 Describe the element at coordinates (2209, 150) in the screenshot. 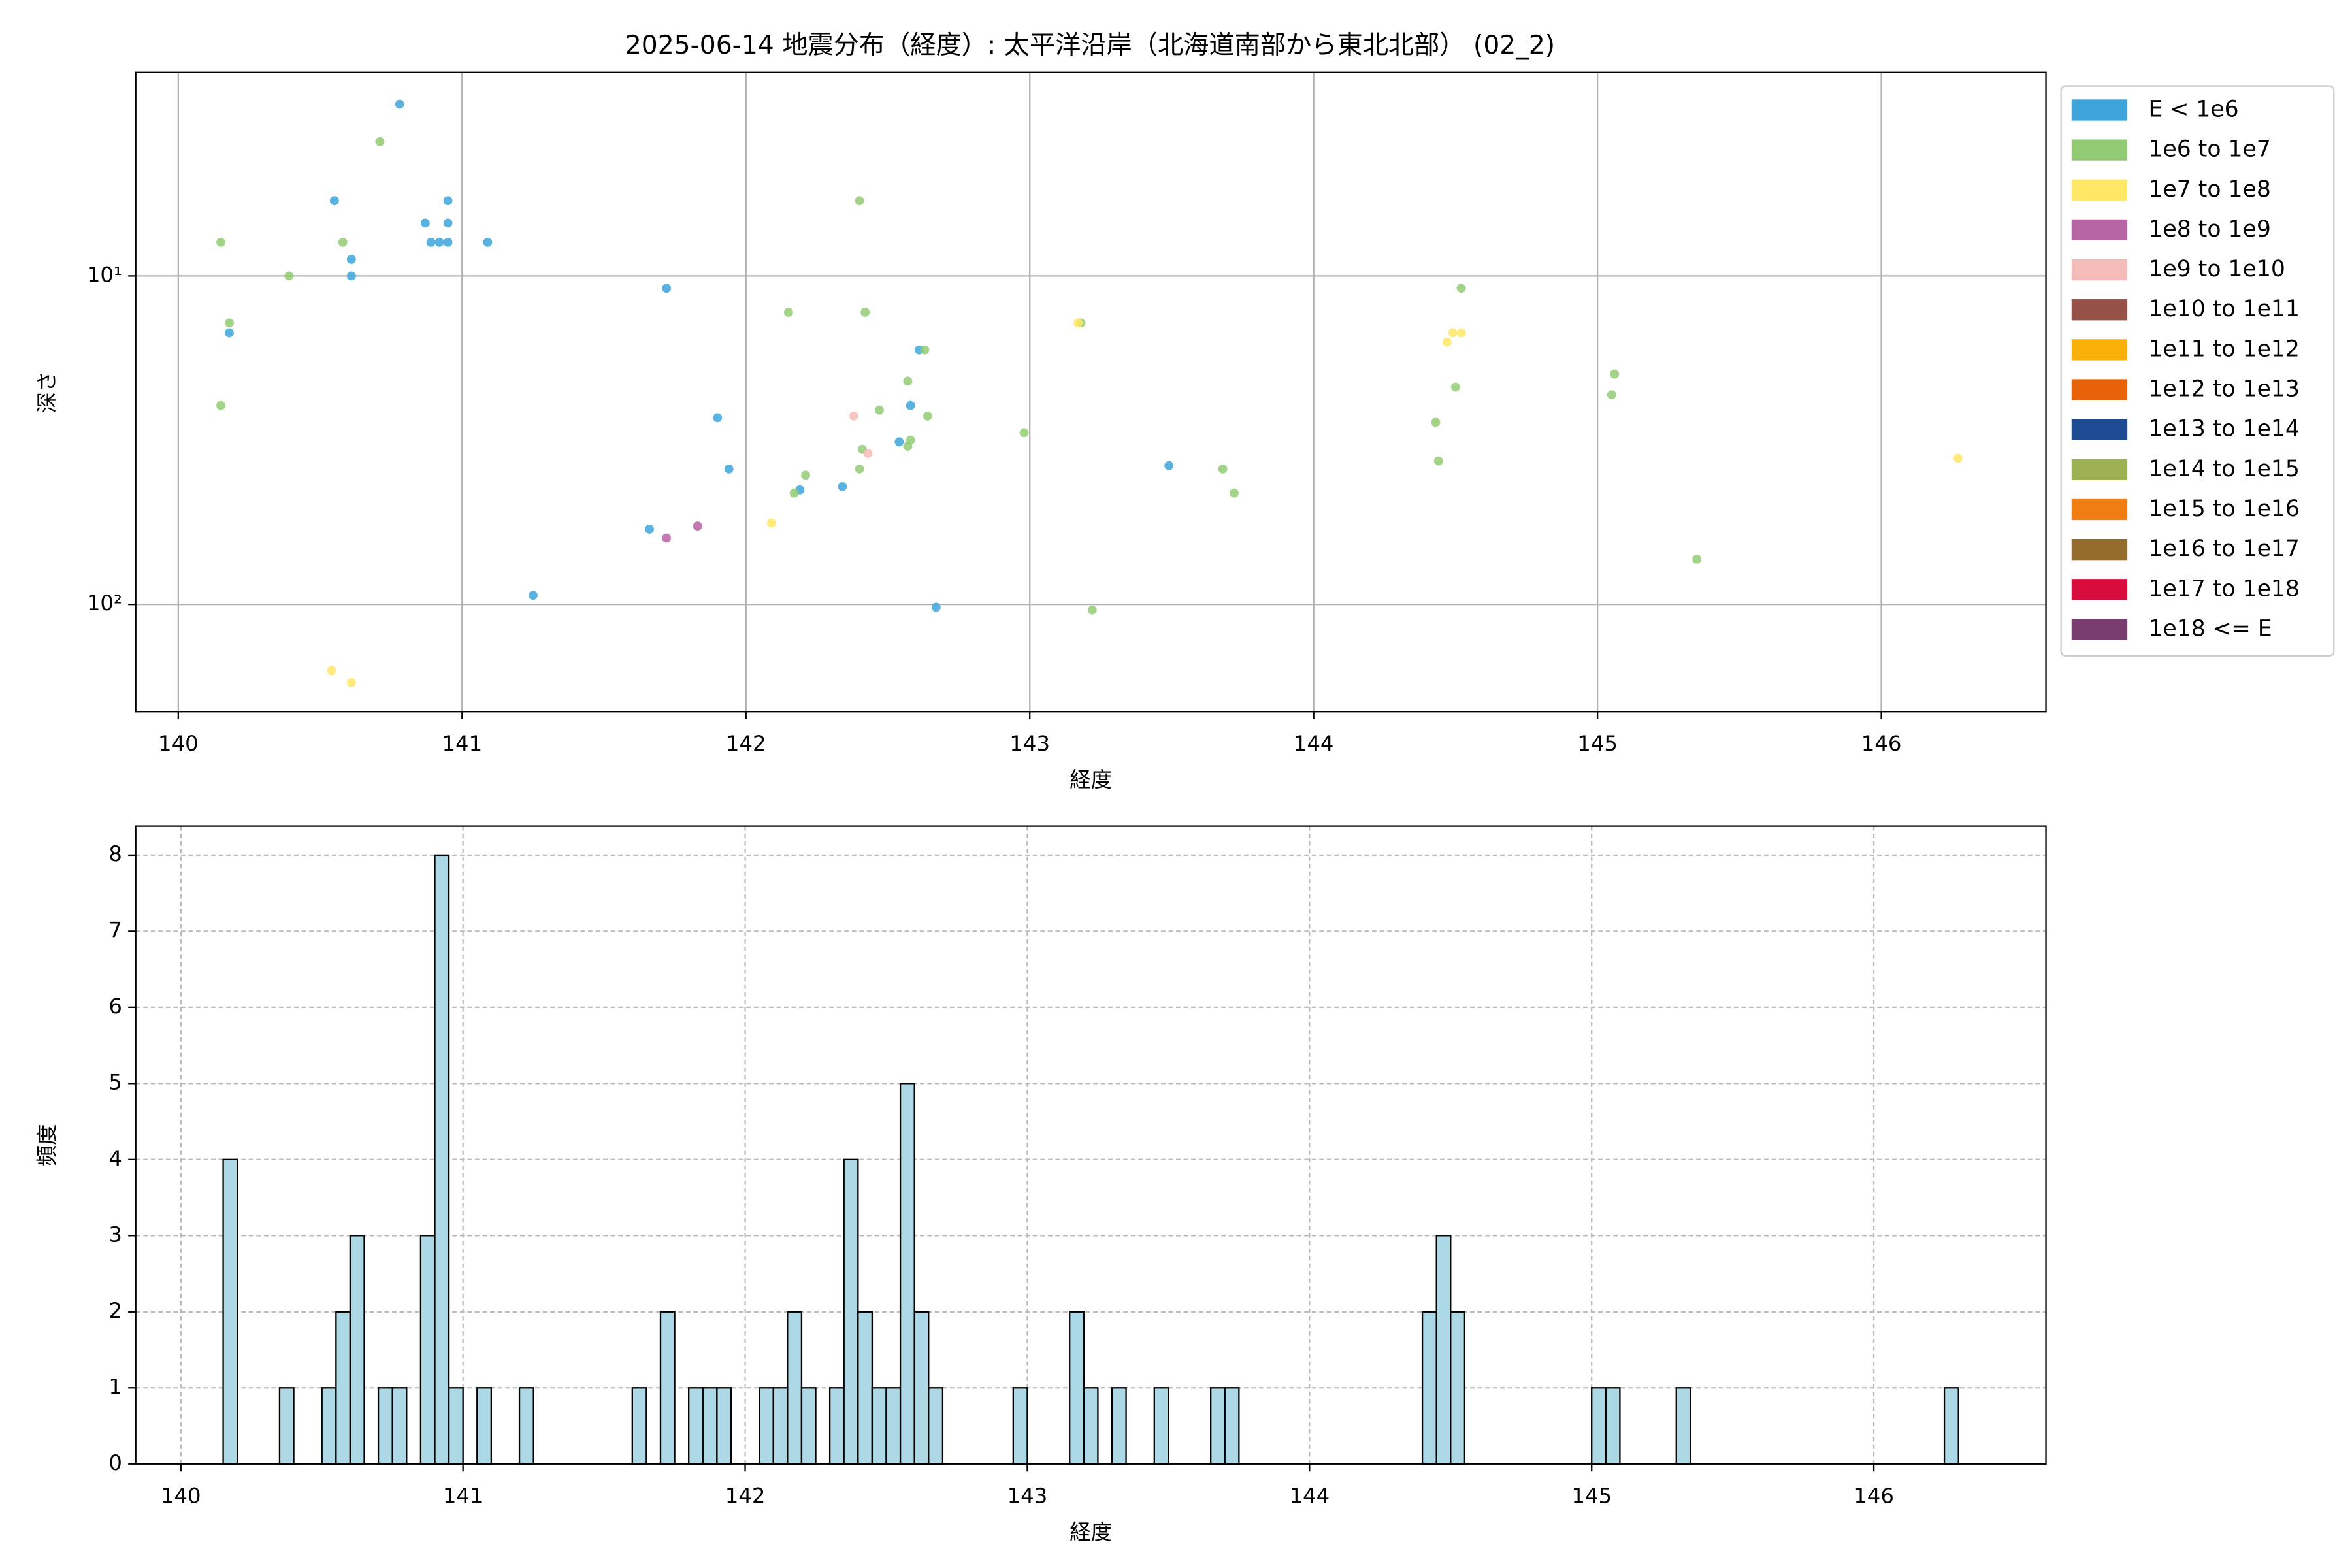

I see `legend-label: 1e6 to 1e7` at that location.